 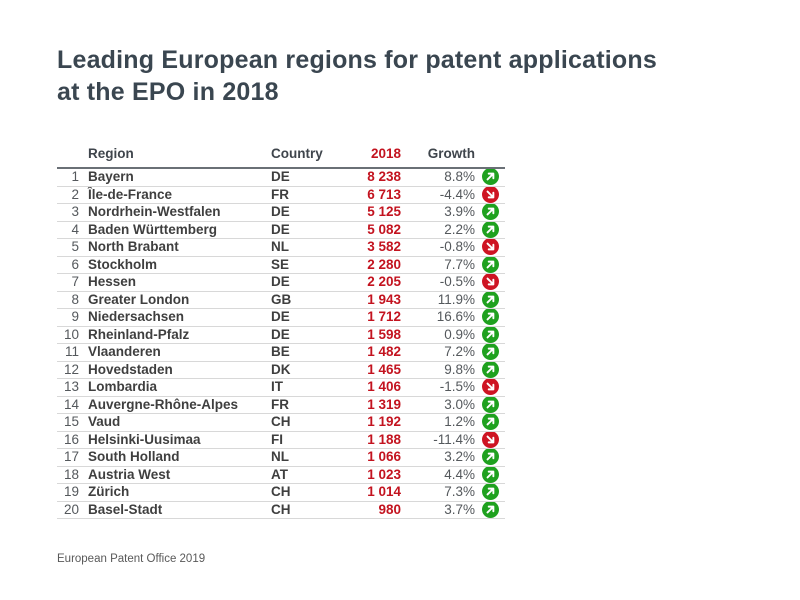 What do you see at coordinates (68, 457) in the screenshot?
I see `rank-cell: 17` at bounding box center [68, 457].